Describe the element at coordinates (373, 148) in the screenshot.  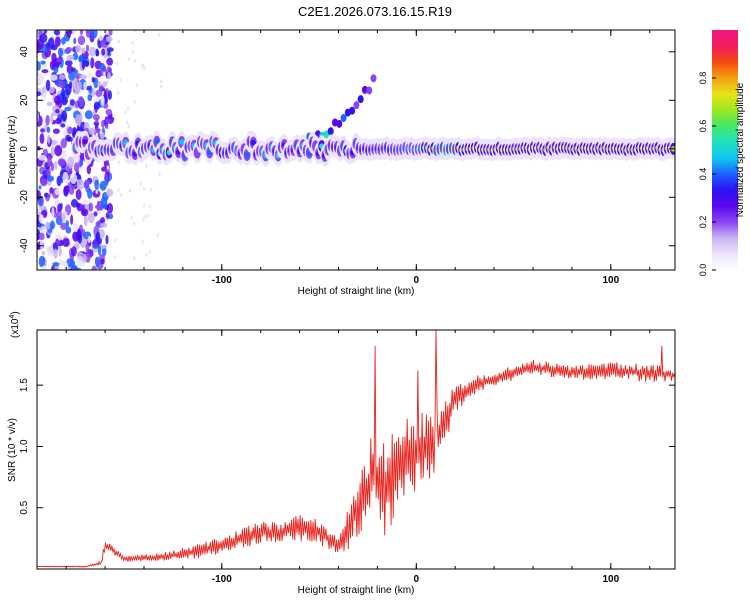
I see `spectrogram-main-tone` at that location.